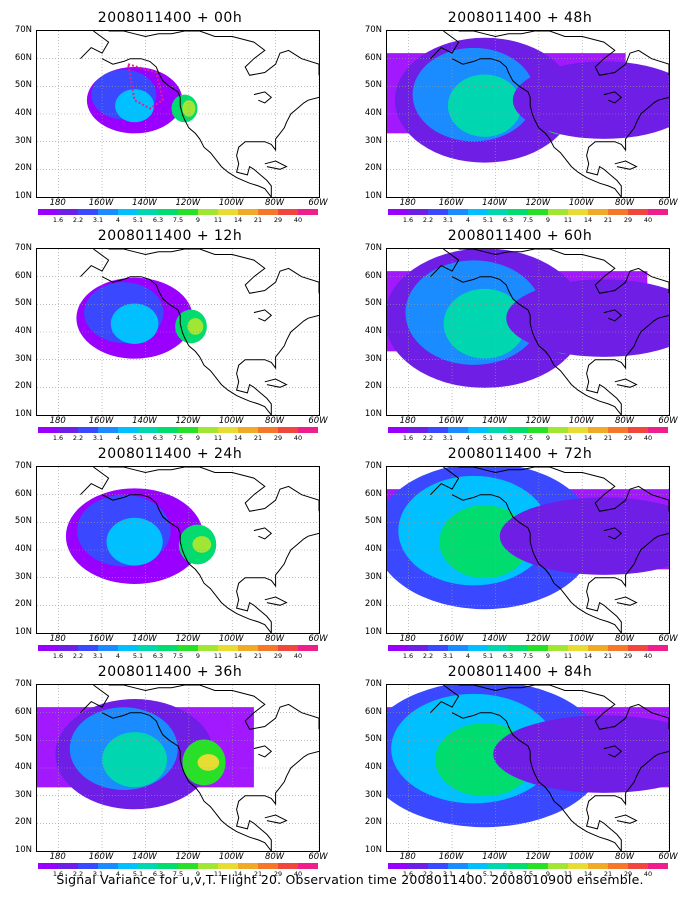  Describe the element at coordinates (624, 203) in the screenshot. I see `longitude-tick-label: 80W` at that location.